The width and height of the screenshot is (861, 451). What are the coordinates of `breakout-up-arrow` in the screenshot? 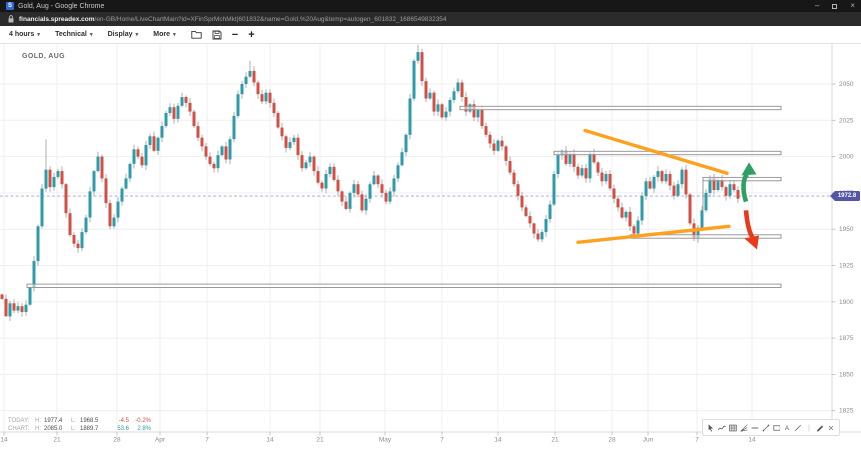 It's located at (749, 182).